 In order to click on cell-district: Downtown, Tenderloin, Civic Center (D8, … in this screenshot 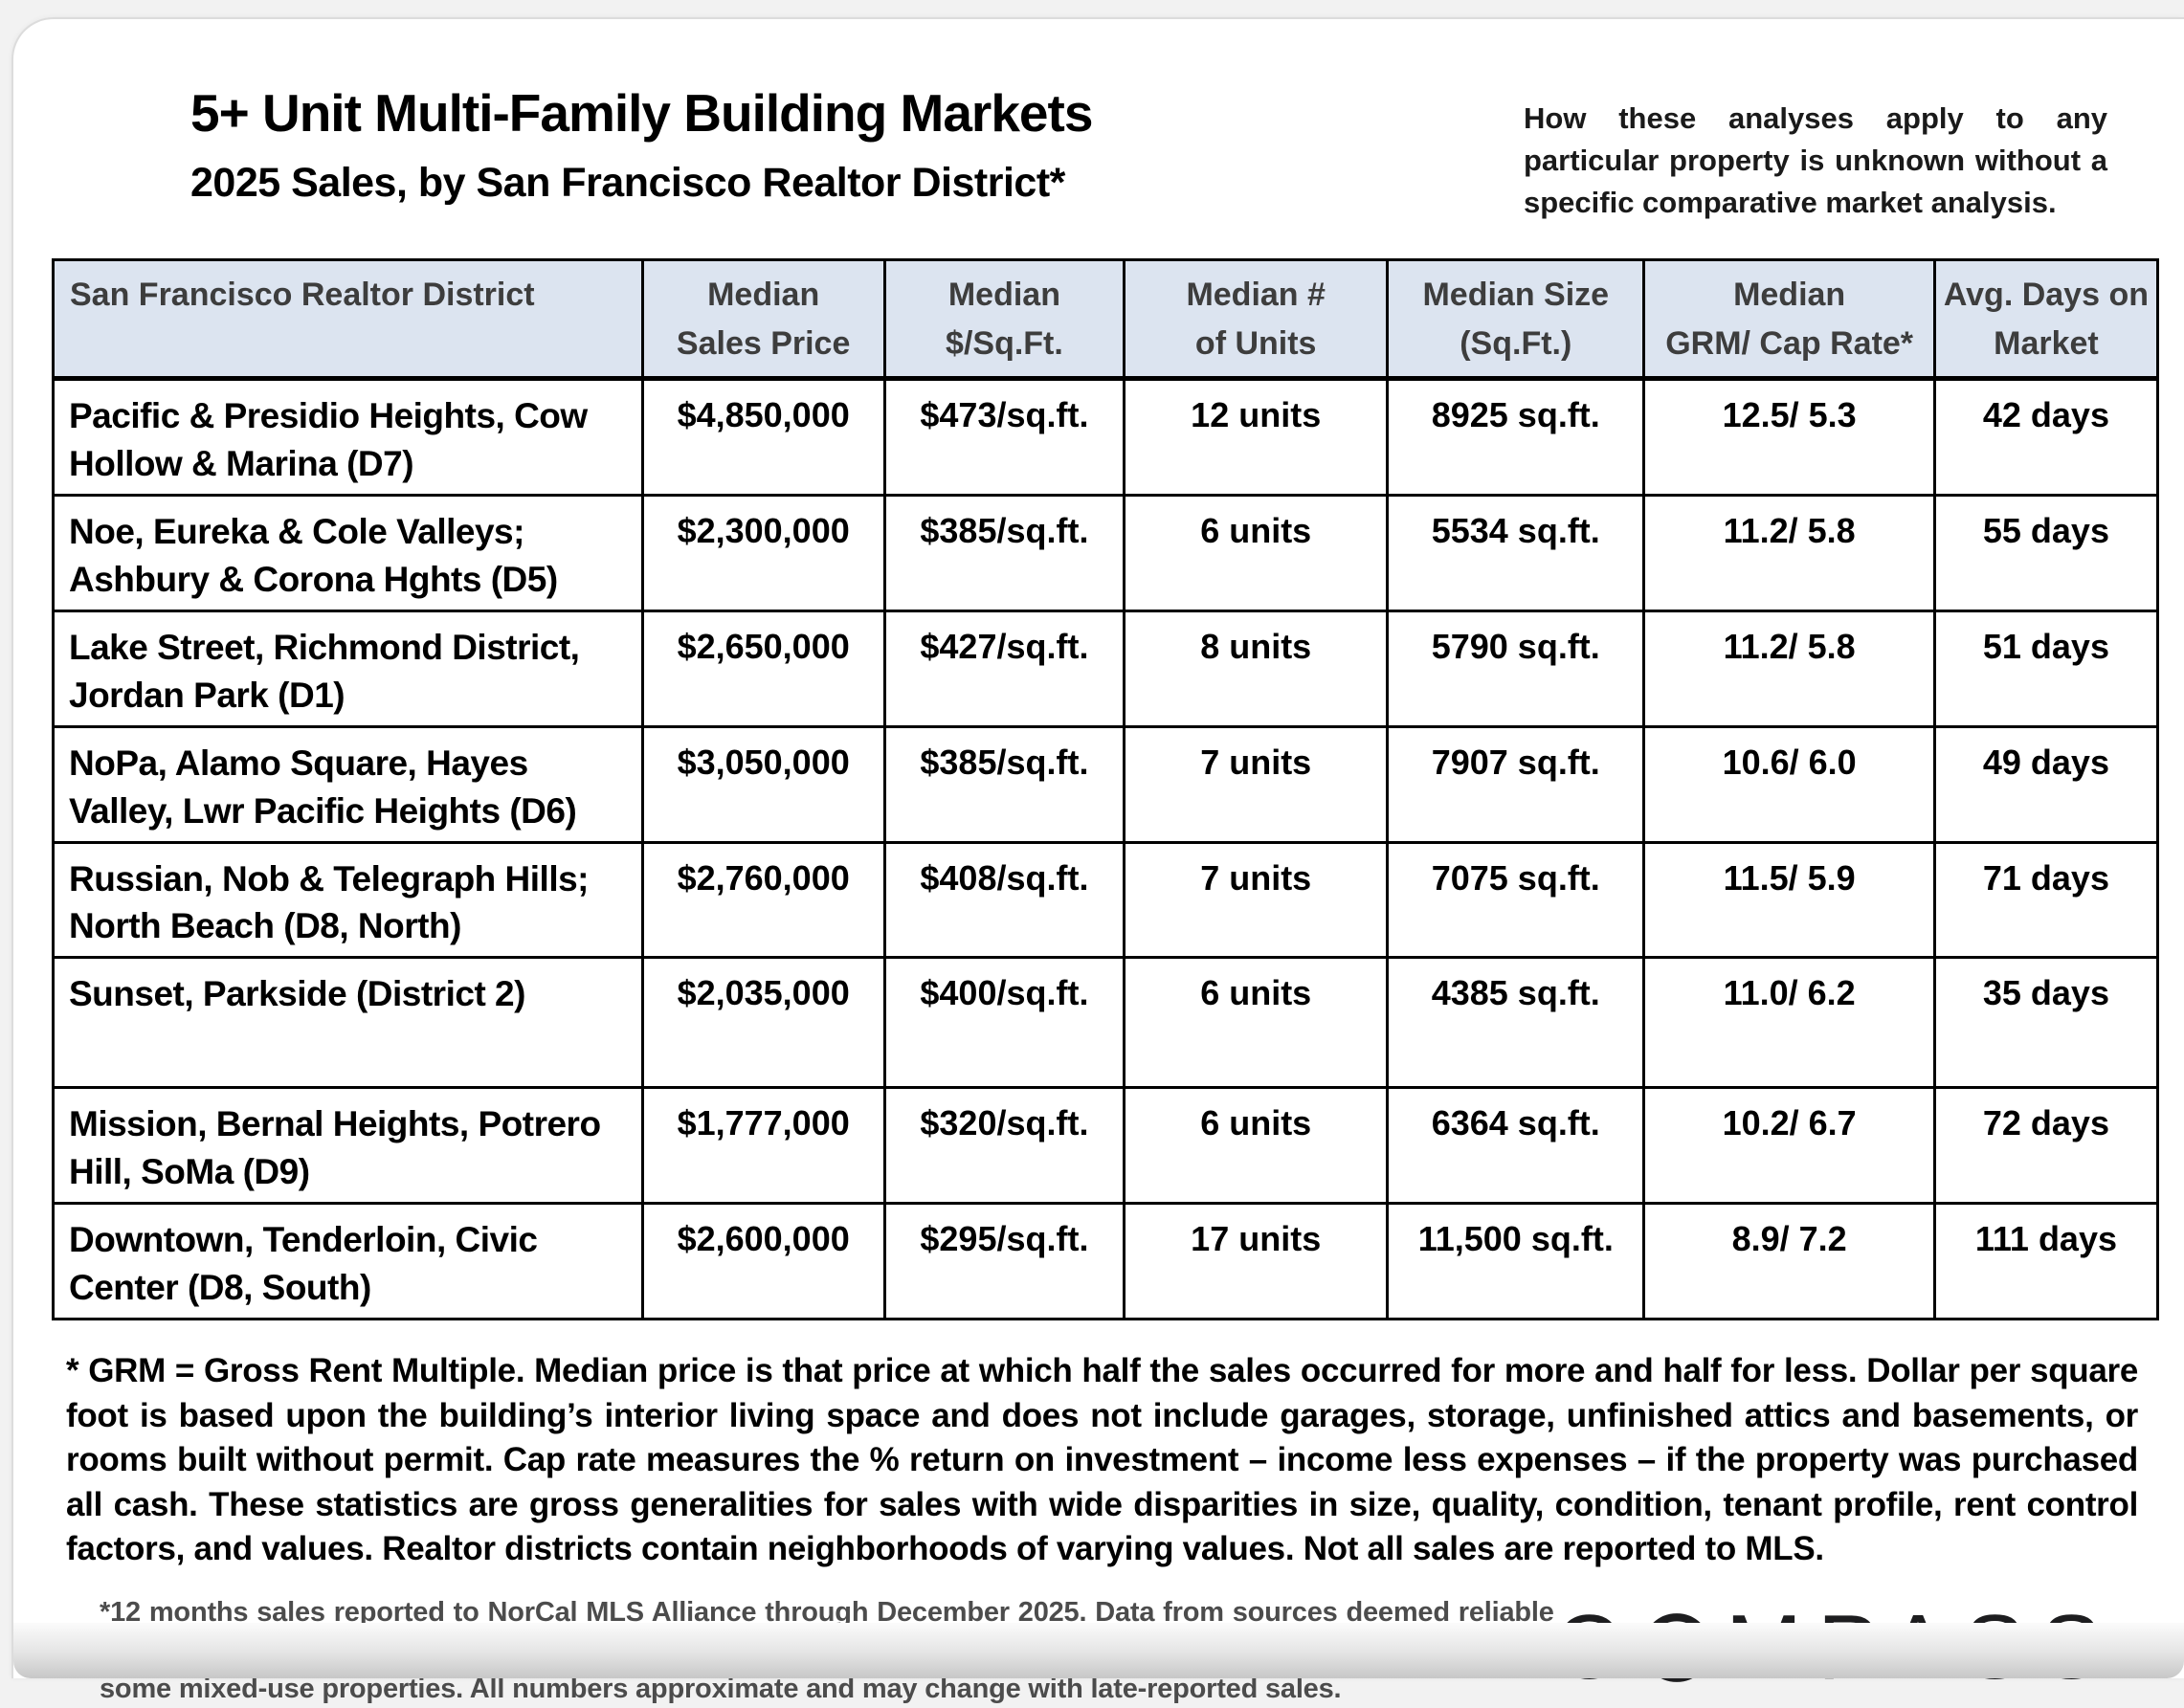, I will do `click(349, 1262)`.